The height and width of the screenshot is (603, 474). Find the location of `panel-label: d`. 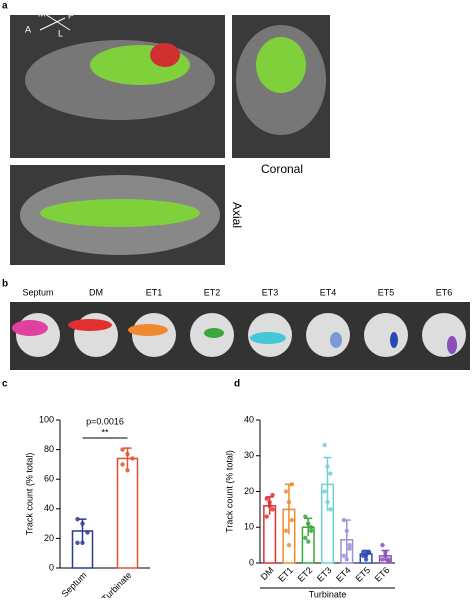

panel-label: d is located at coordinates (237, 384).